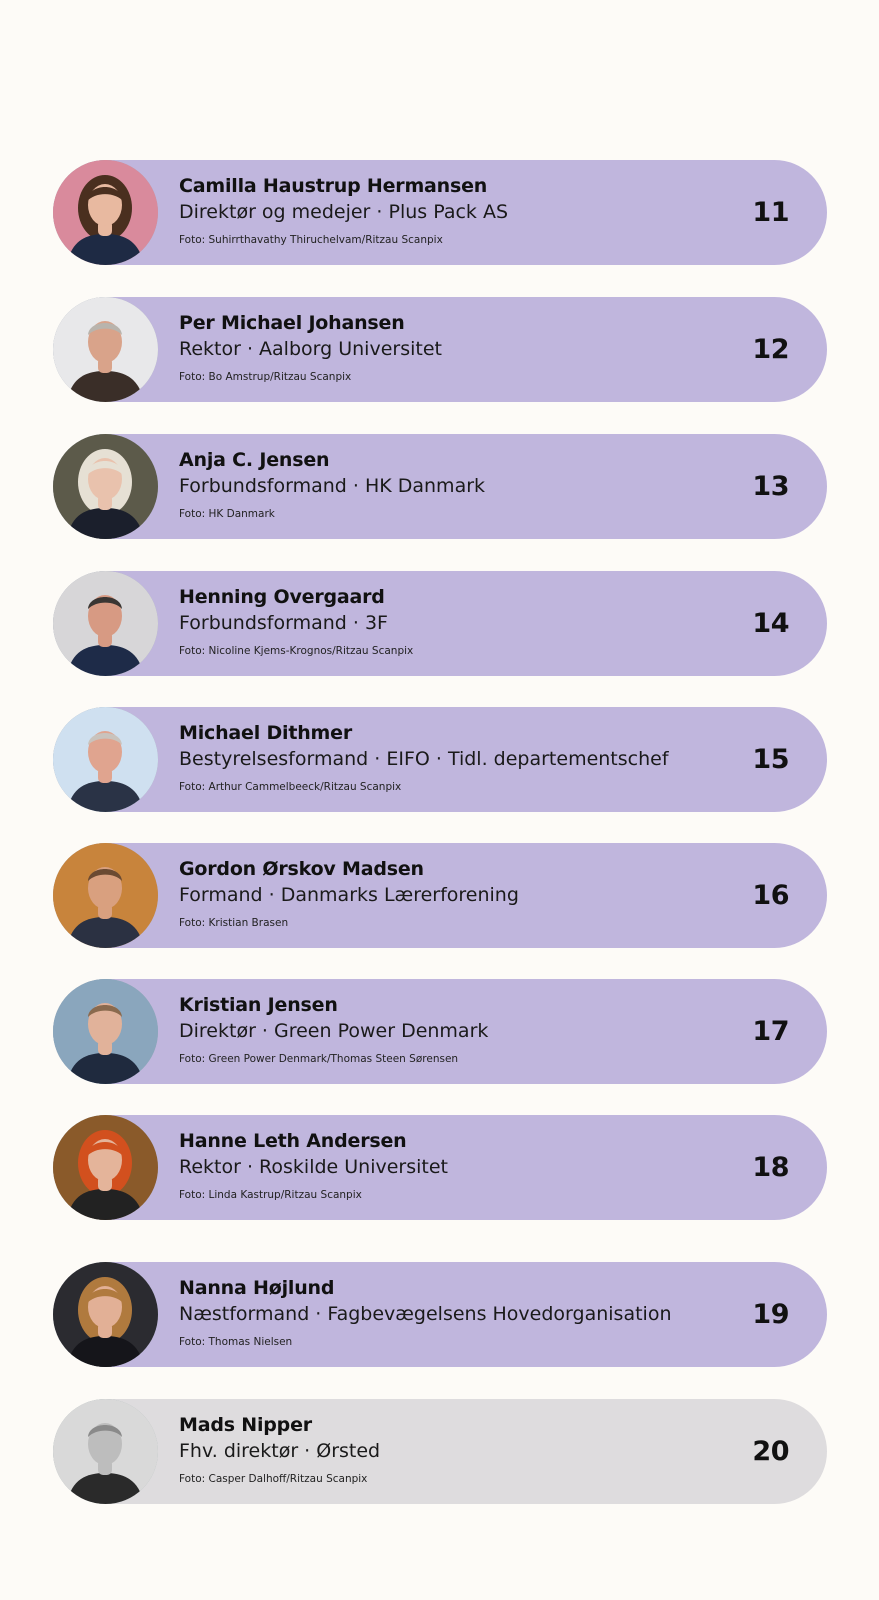  I want to click on rank-number: 17, so click(770, 1031).